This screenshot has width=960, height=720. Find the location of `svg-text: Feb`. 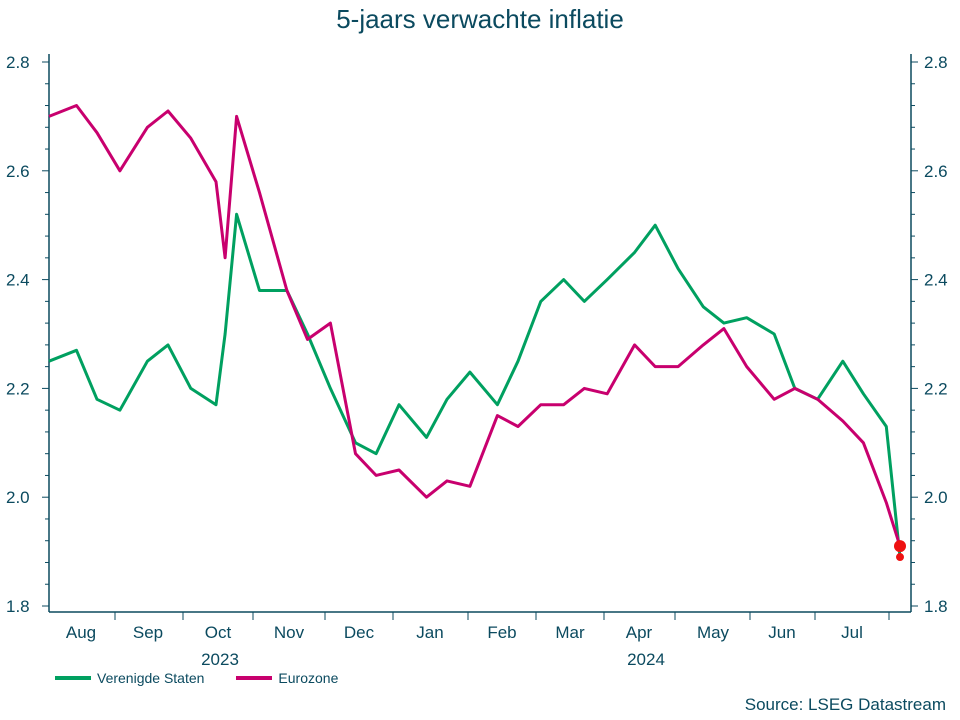

svg-text: Feb is located at coordinates (501, 632).